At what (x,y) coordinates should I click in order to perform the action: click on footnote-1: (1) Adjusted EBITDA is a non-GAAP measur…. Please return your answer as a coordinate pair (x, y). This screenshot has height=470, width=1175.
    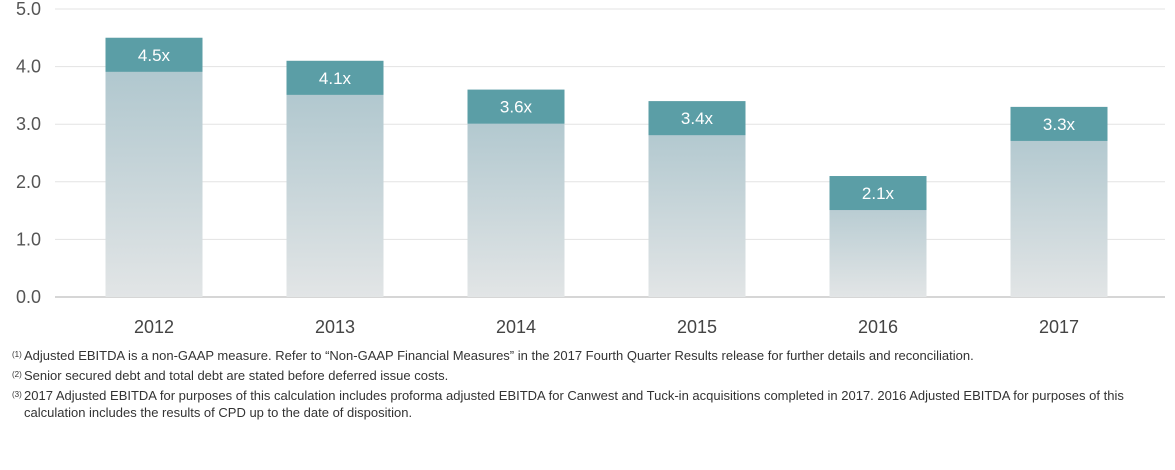
    Looking at the image, I should click on (587, 356).